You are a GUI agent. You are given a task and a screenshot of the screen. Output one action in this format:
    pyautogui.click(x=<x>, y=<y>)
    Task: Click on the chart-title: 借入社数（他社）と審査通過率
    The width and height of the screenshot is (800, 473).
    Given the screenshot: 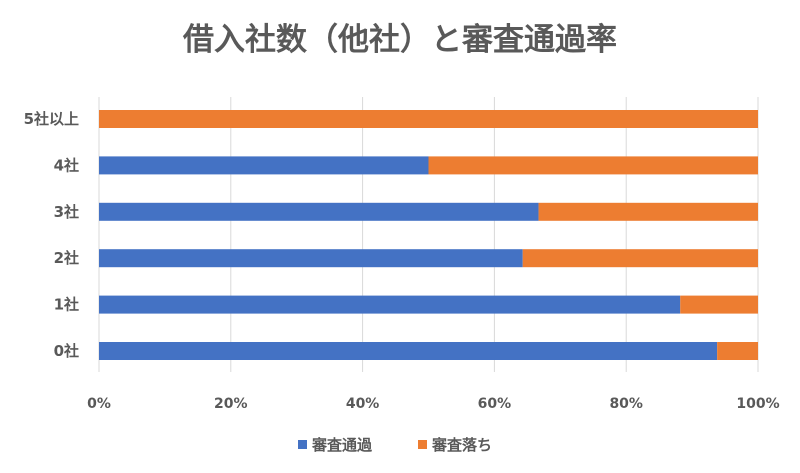 What is the action you would take?
    pyautogui.click(x=399, y=40)
    